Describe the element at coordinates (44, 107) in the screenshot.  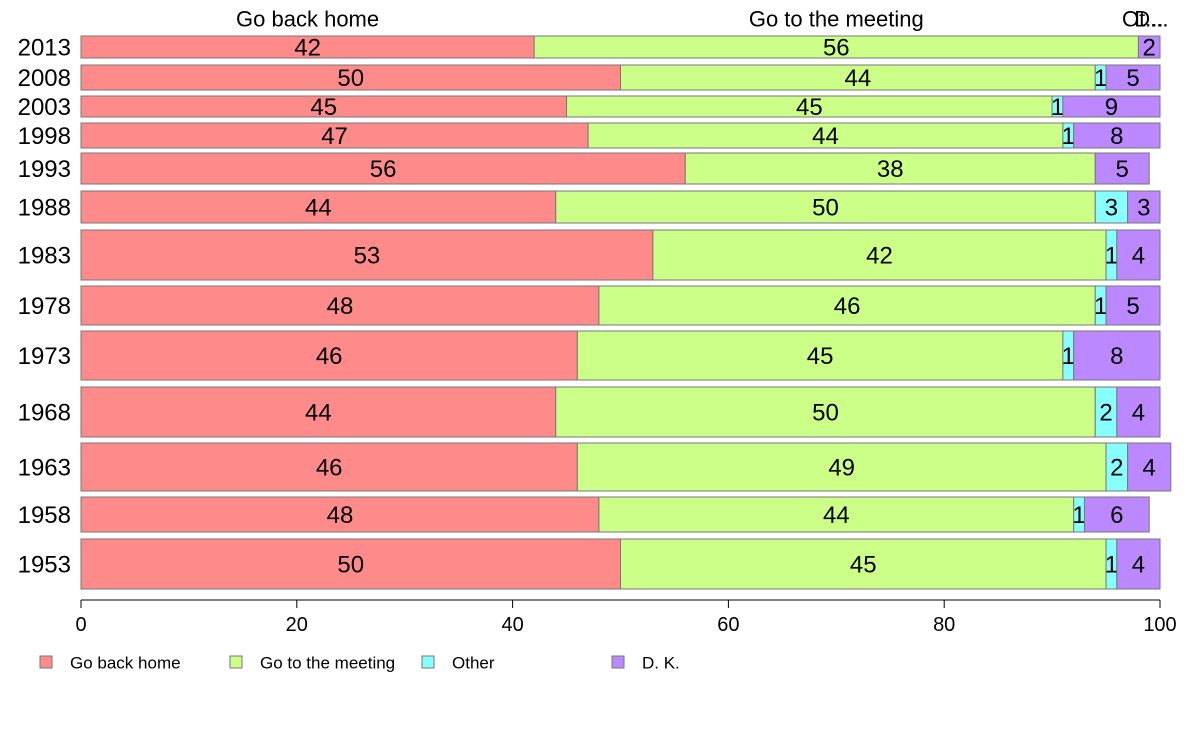
I see `y-tick-label: 2003` at that location.